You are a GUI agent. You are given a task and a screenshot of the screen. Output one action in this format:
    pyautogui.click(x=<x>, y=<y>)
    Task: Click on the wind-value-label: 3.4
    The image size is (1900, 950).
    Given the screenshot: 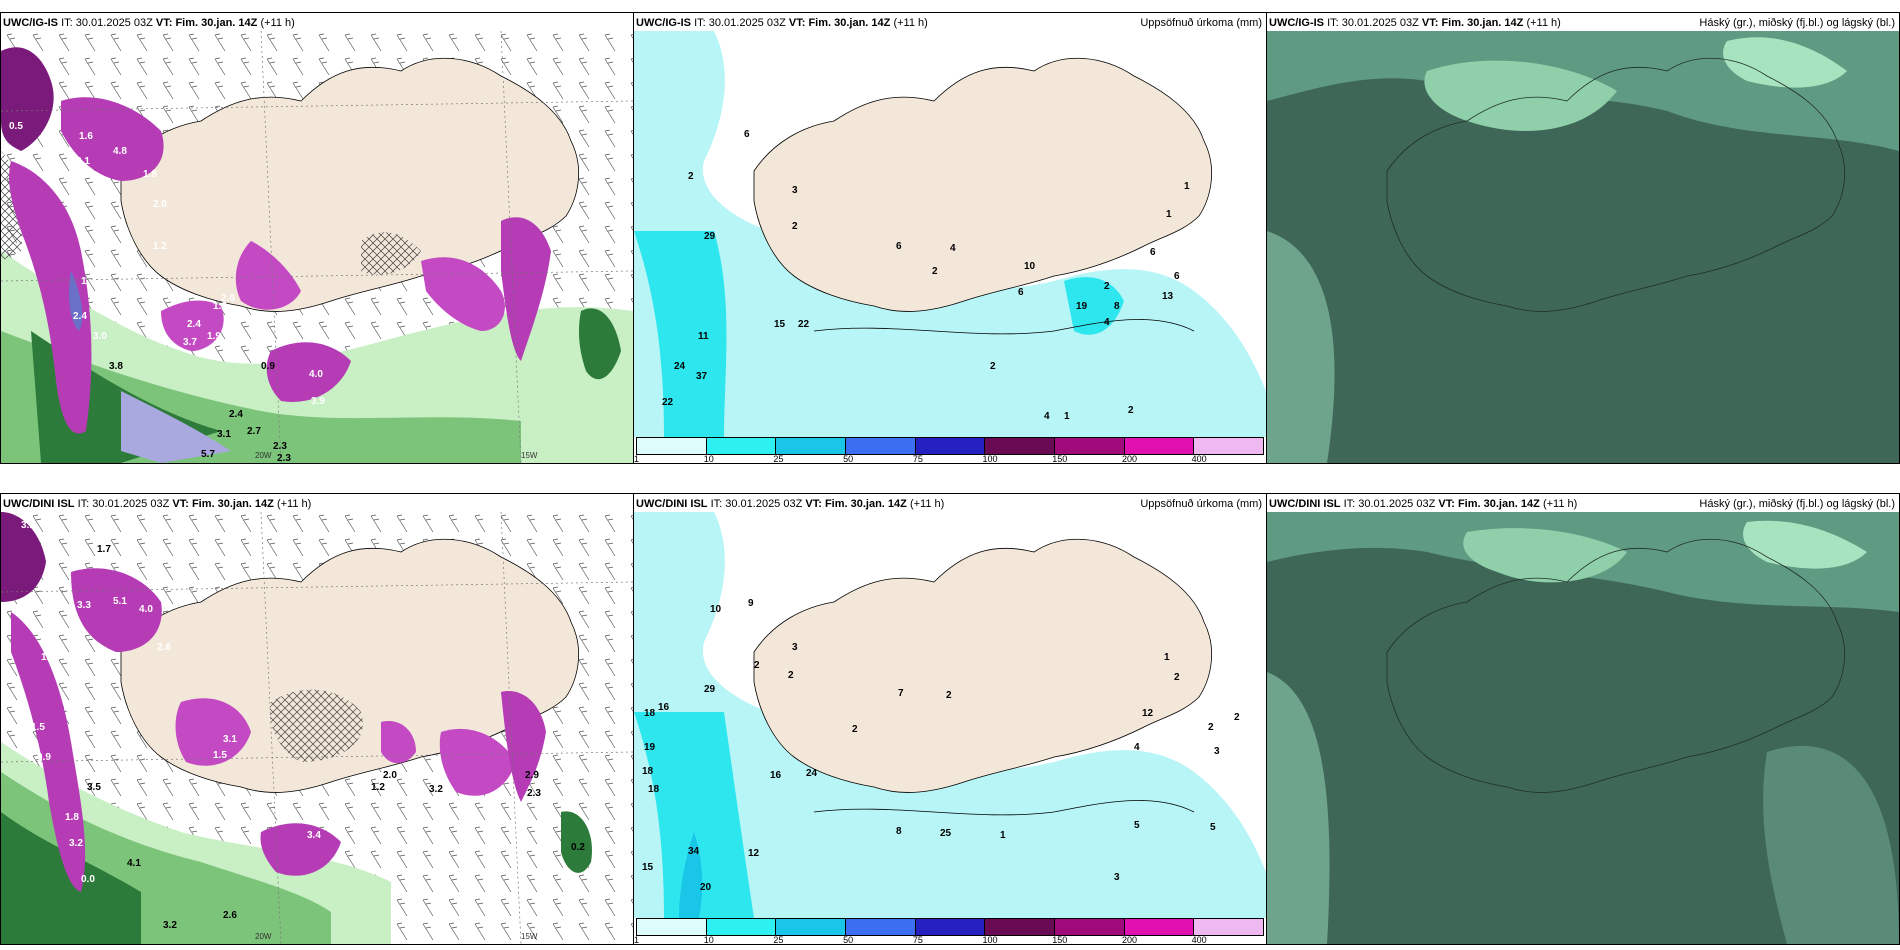 What is the action you would take?
    pyautogui.click(x=314, y=835)
    